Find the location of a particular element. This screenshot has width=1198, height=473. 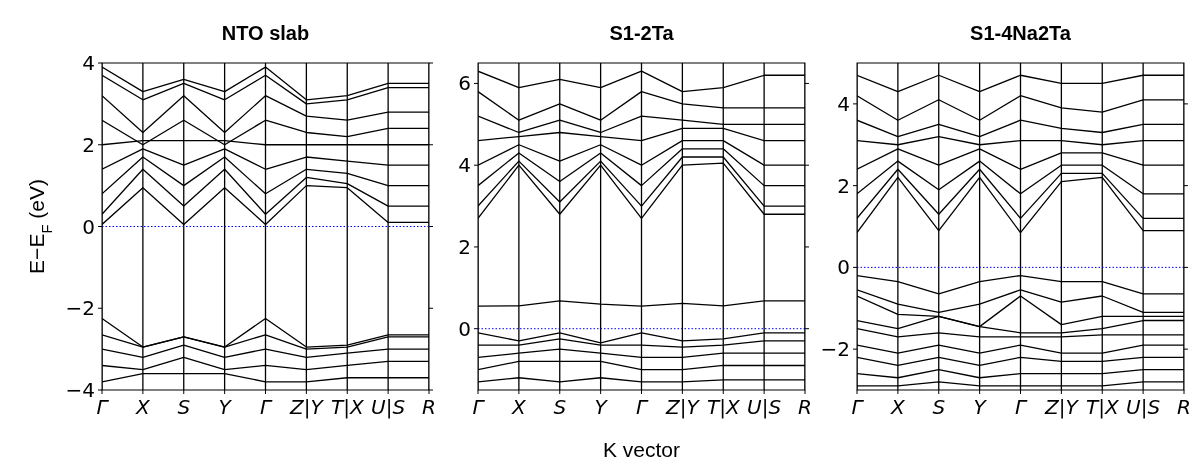

chart-title: S1-4Na2Ta is located at coordinates (1021, 33).